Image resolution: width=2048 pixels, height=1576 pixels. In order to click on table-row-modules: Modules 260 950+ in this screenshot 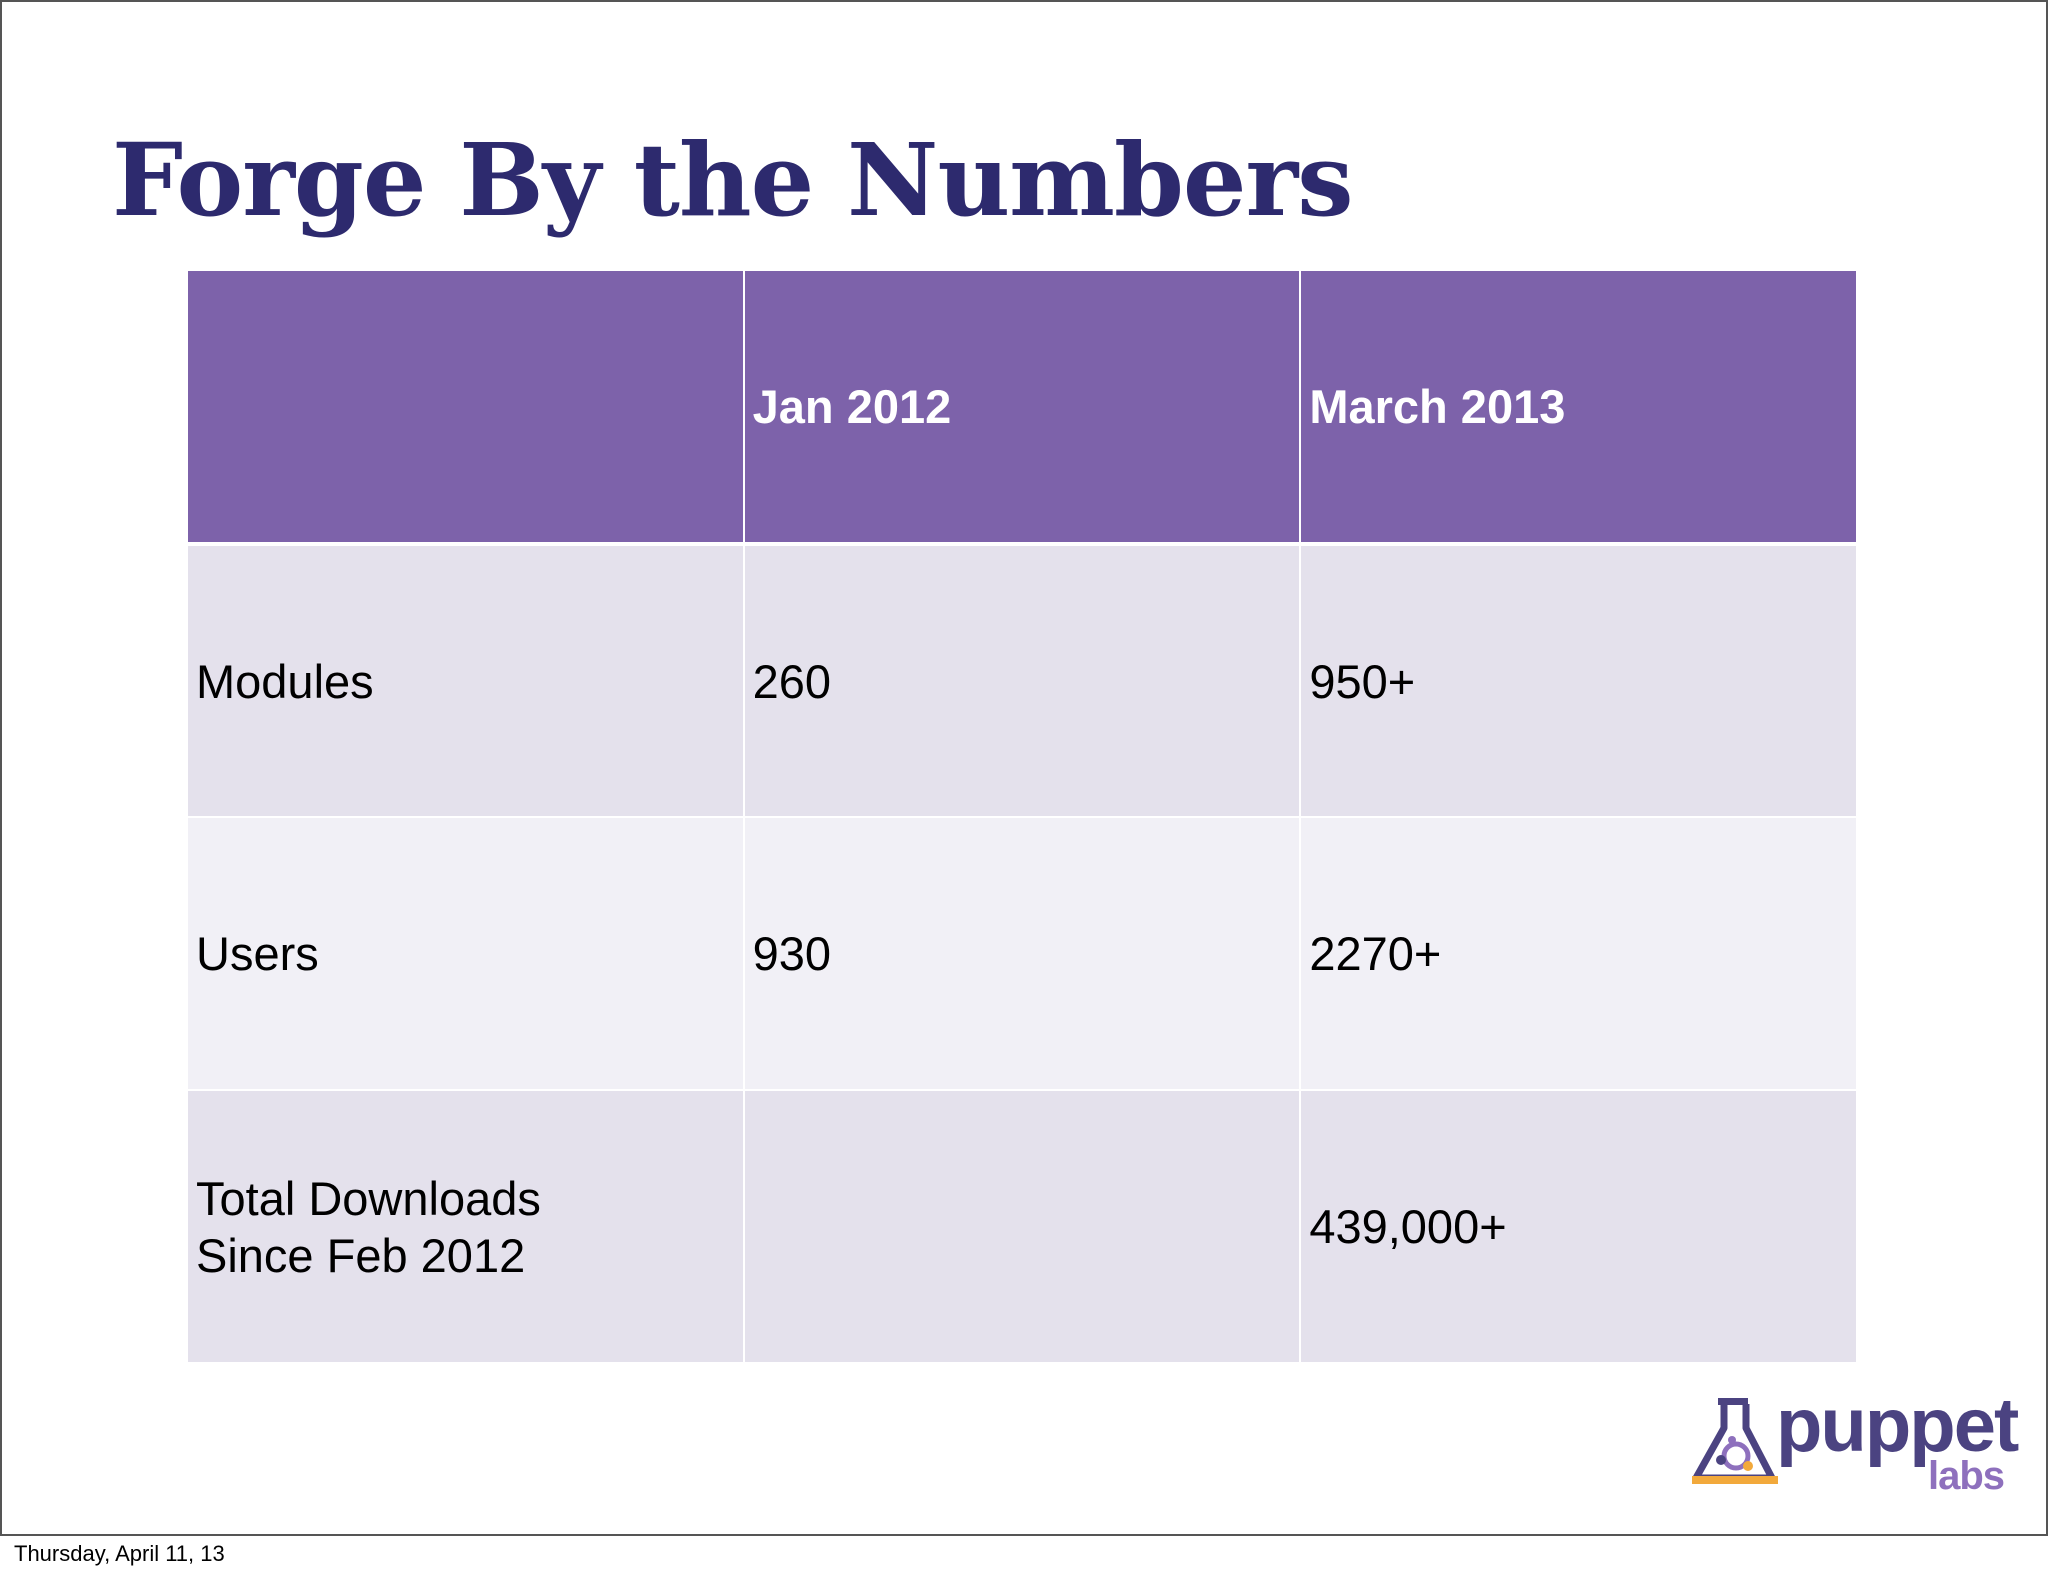, I will do `click(1022, 680)`.